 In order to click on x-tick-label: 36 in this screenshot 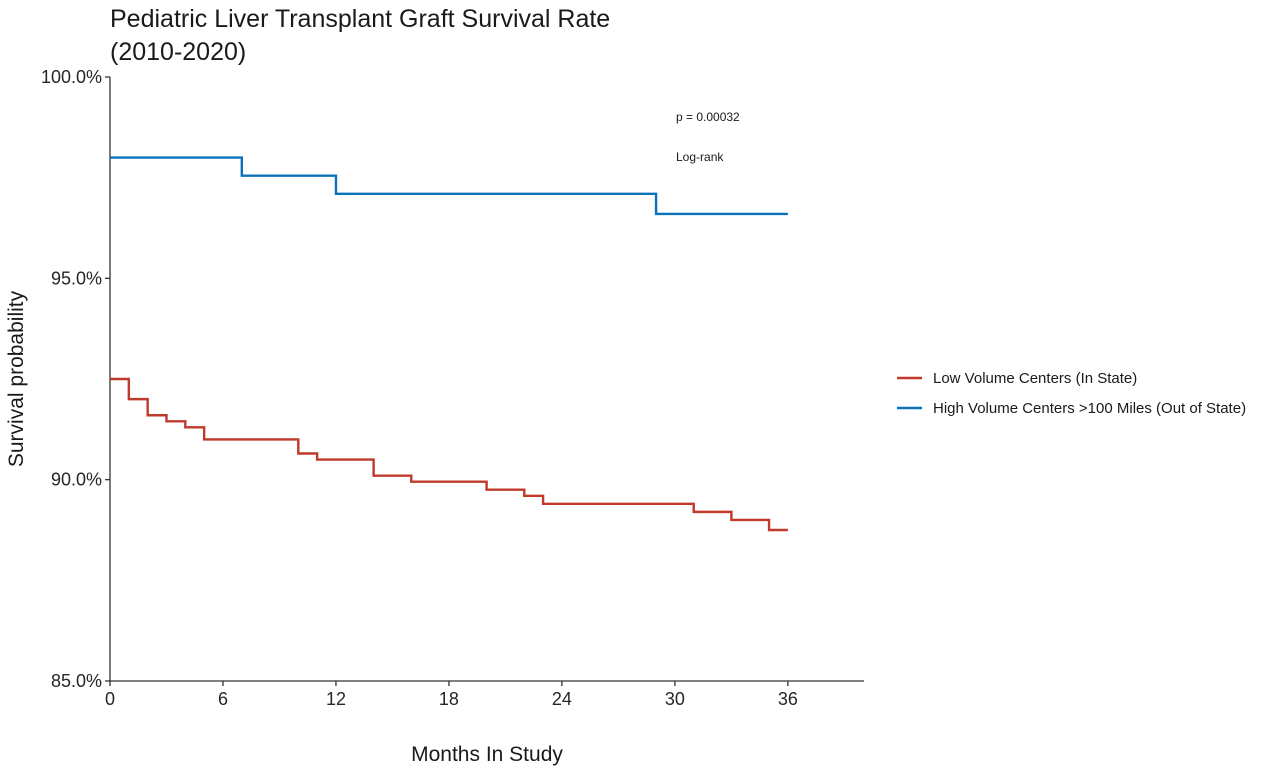, I will do `click(788, 699)`.